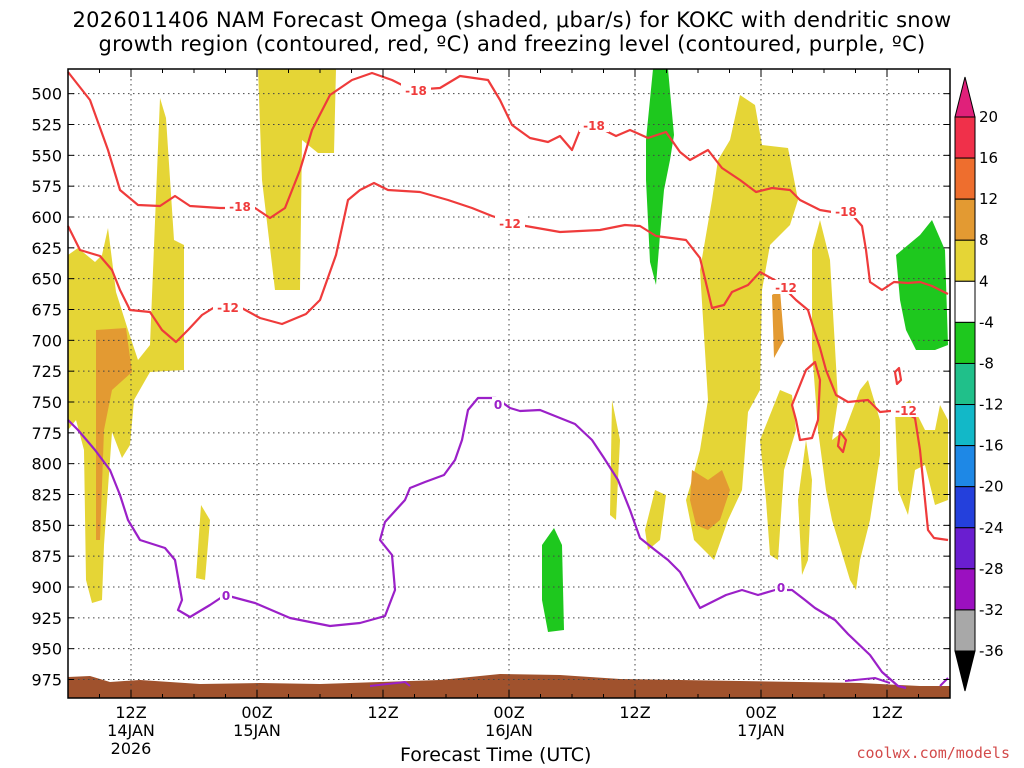 This screenshot has width=1024, height=768. What do you see at coordinates (509, 686) in the screenshot?
I see `ground-surface` at bounding box center [509, 686].